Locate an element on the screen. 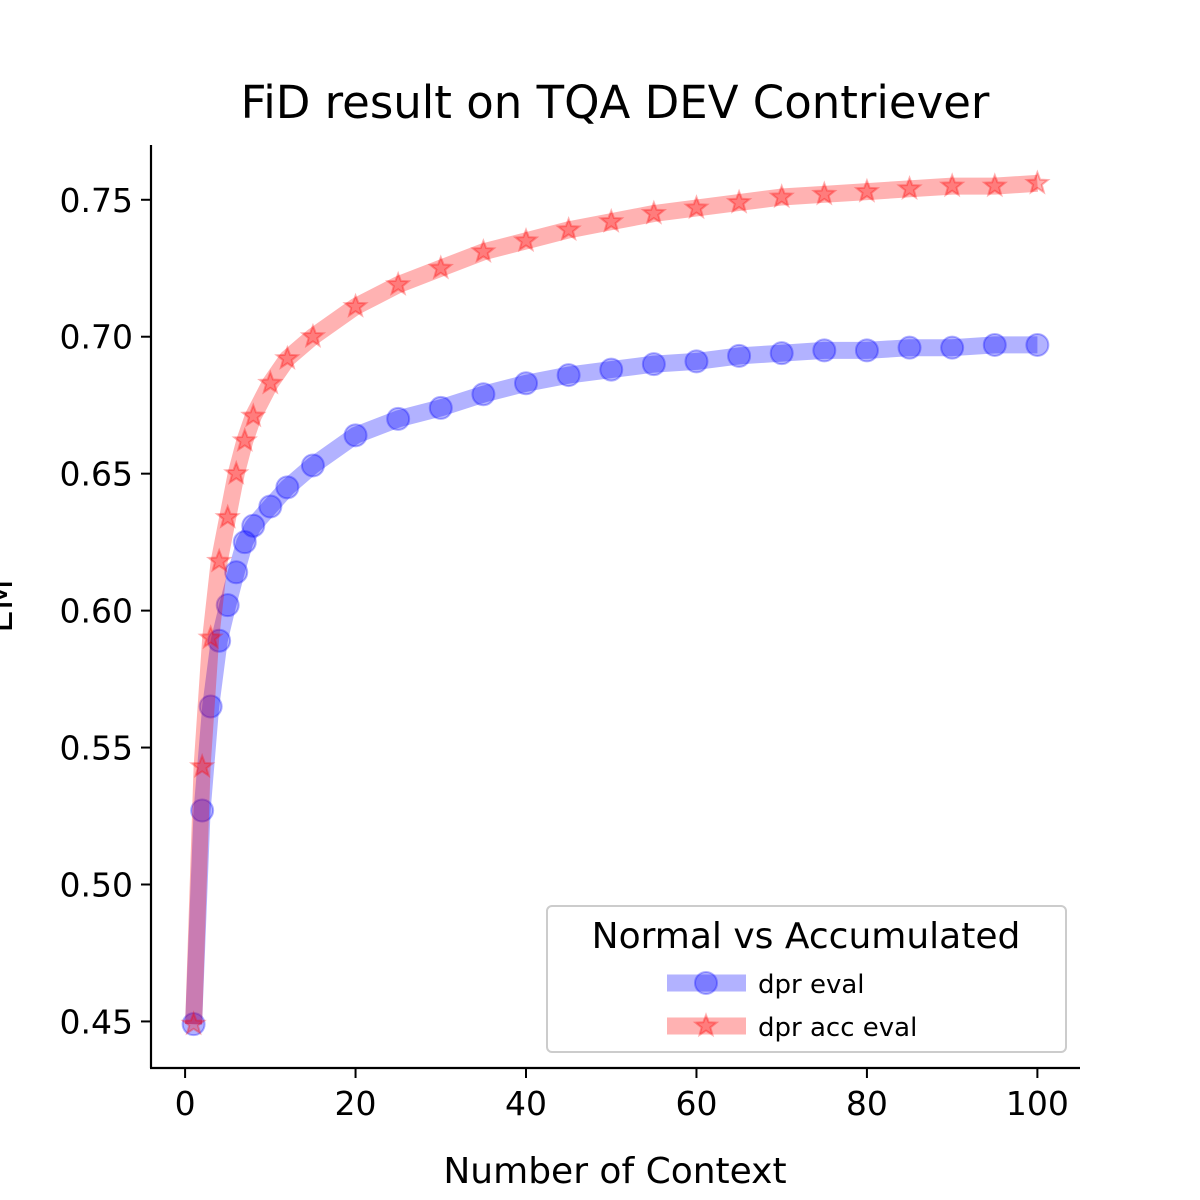 This screenshot has width=1200, height=1200. legend-box is located at coordinates (806, 979).